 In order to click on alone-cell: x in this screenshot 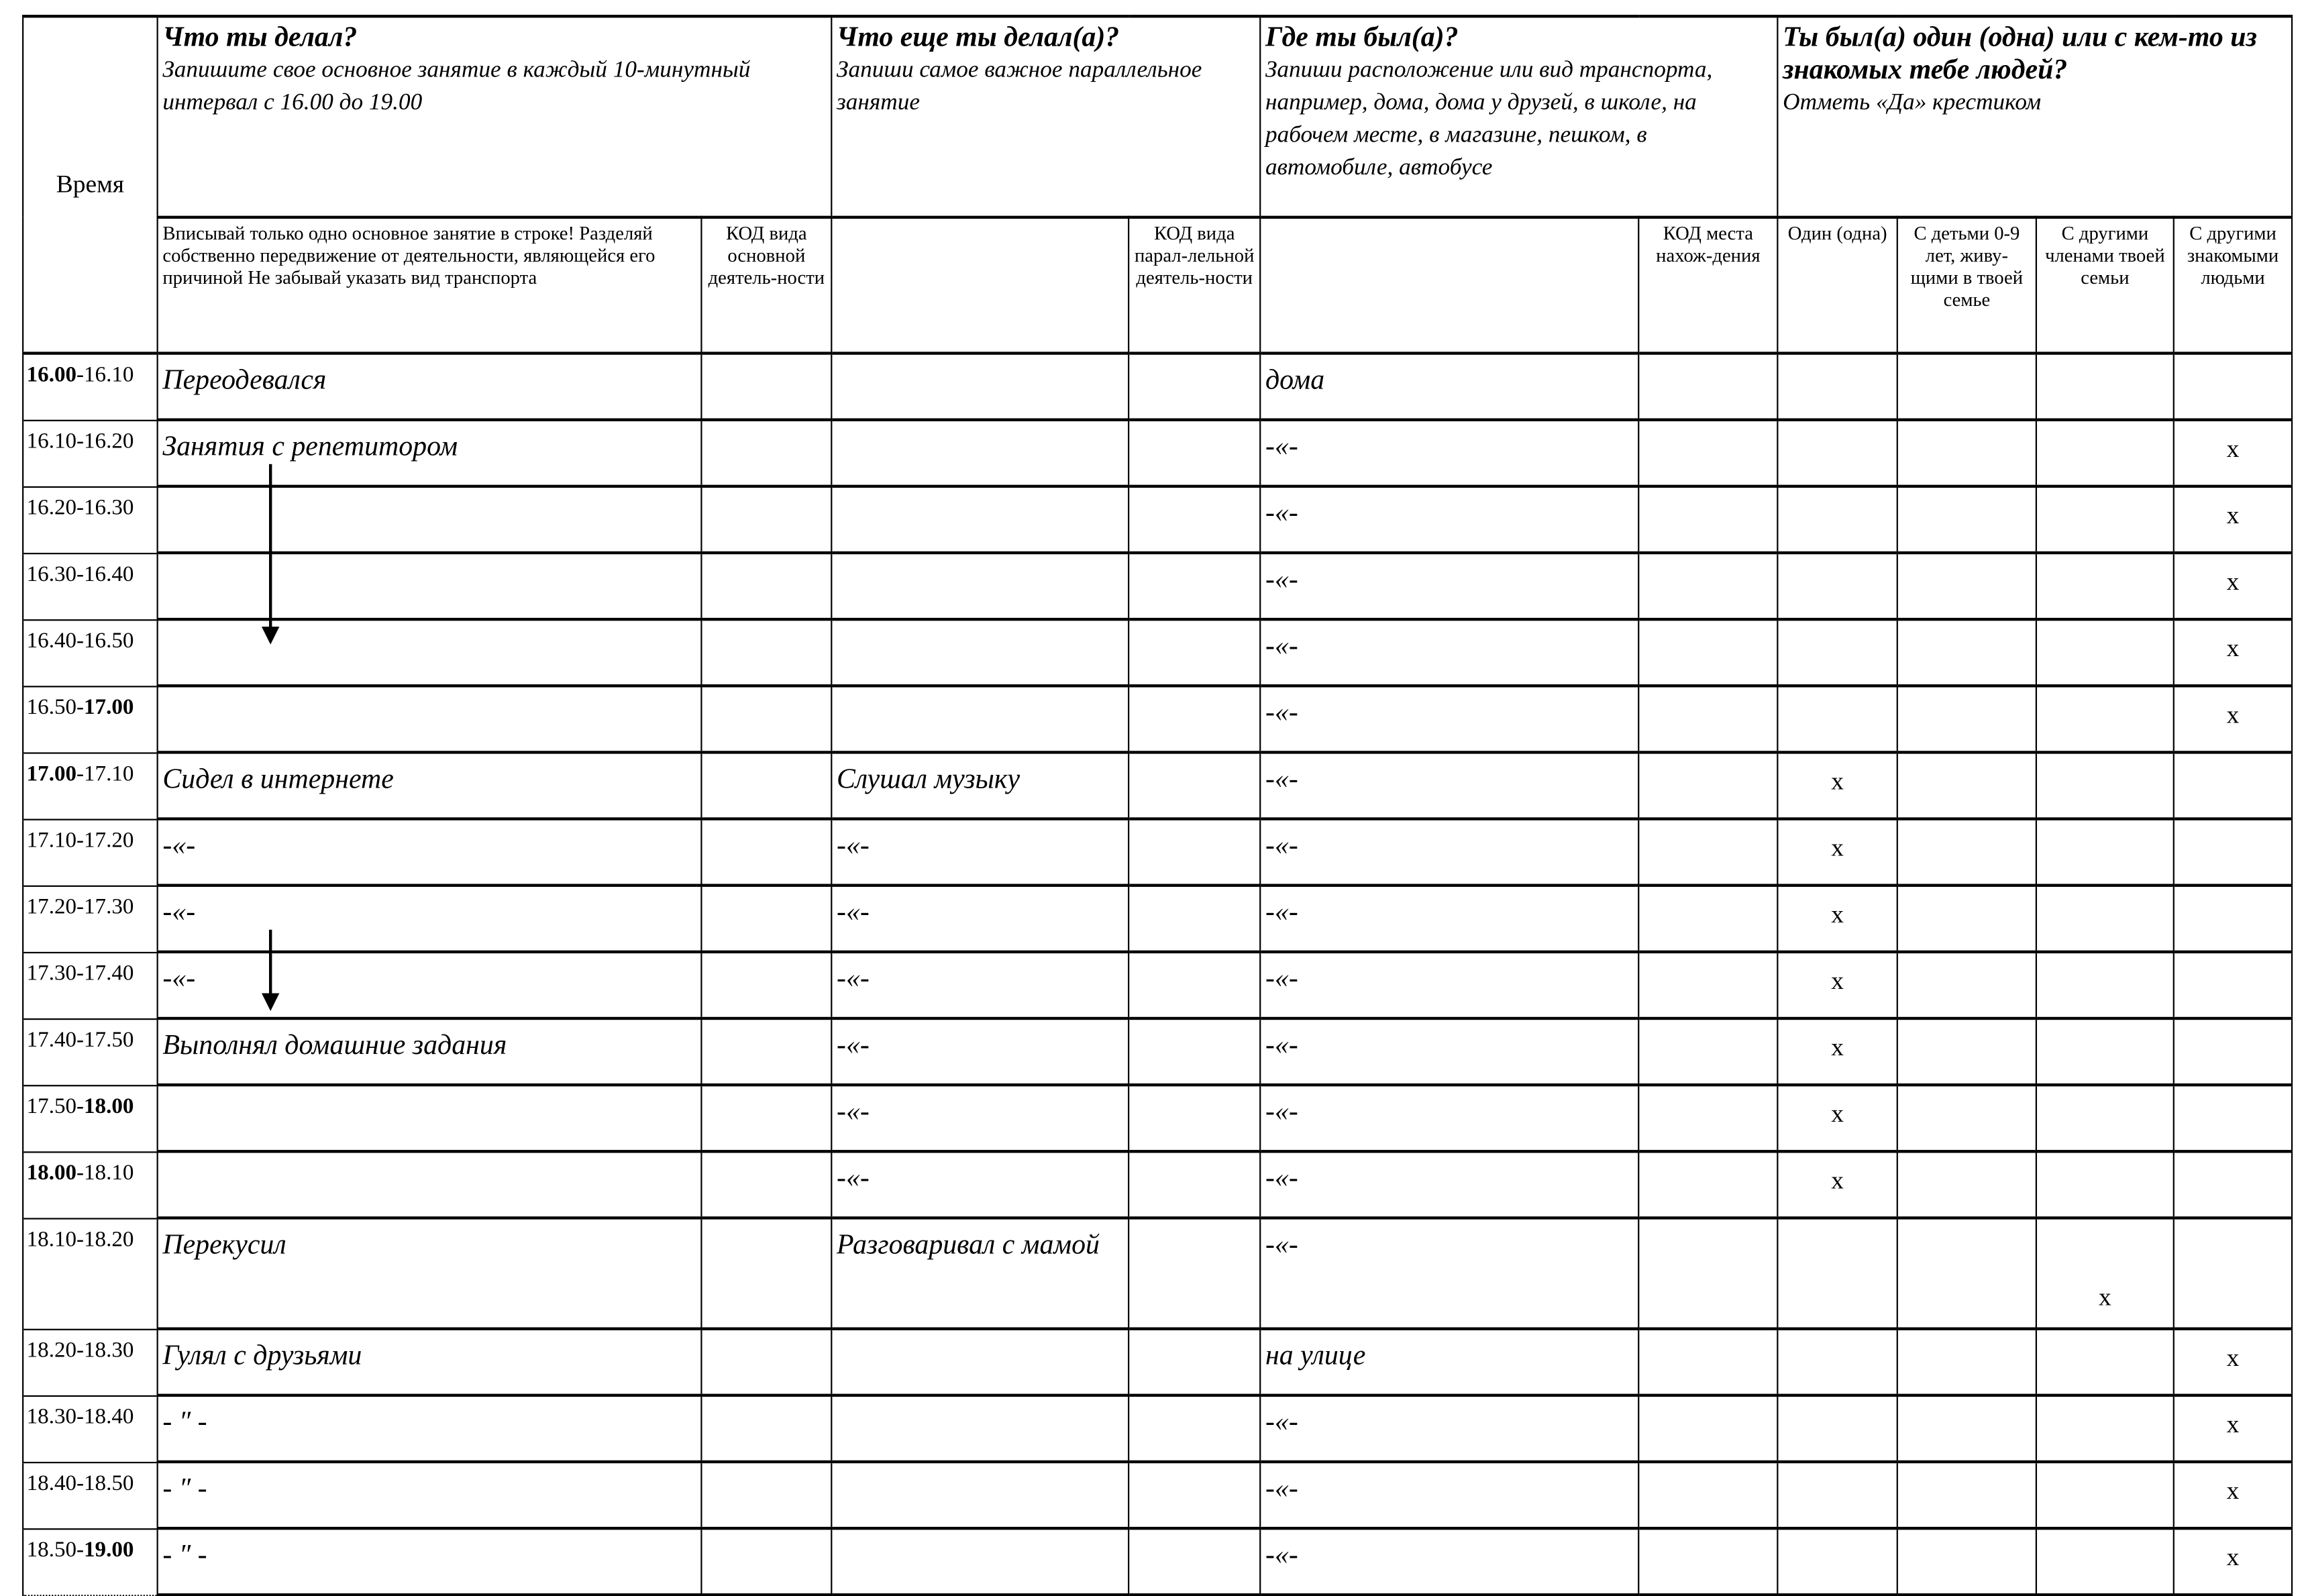, I will do `click(1837, 1118)`.